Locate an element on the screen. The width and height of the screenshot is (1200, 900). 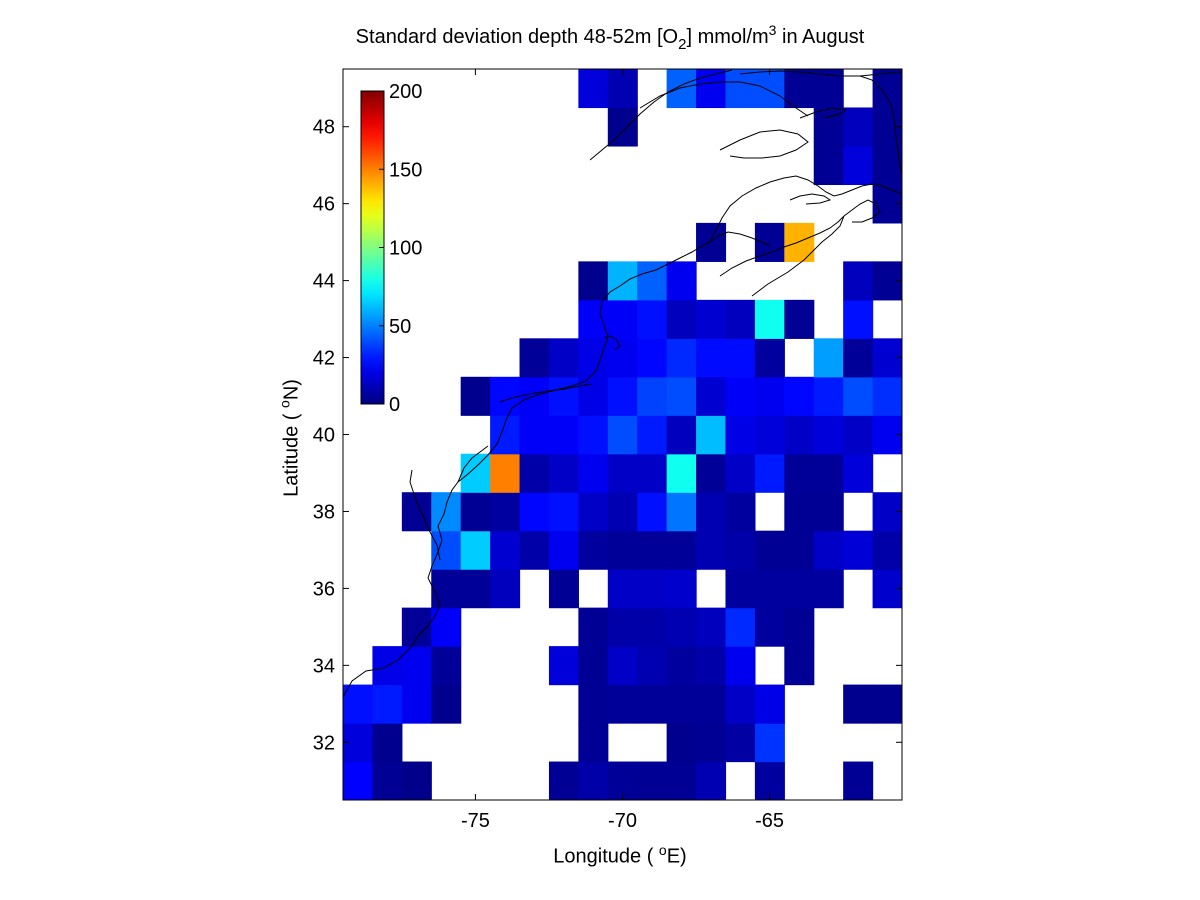
colorbar-tick-label: 150 is located at coordinates (405, 170).